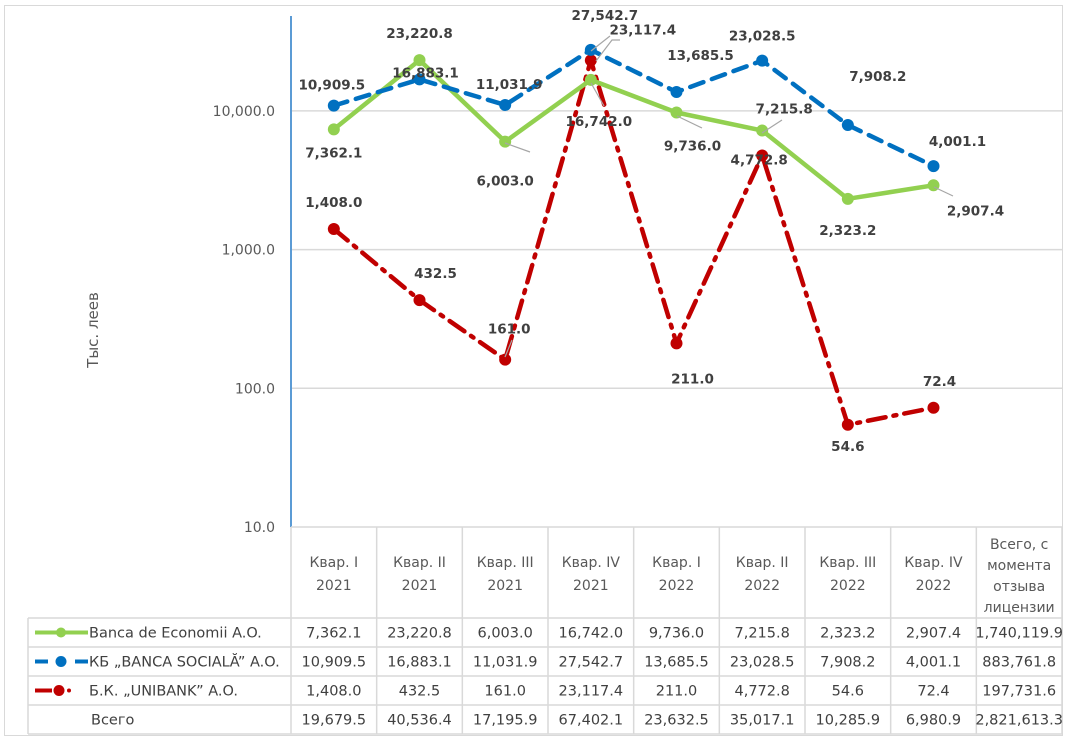  Describe the element at coordinates (334, 721) in the screenshot. I see `table-cell: 19,679.5` at that location.